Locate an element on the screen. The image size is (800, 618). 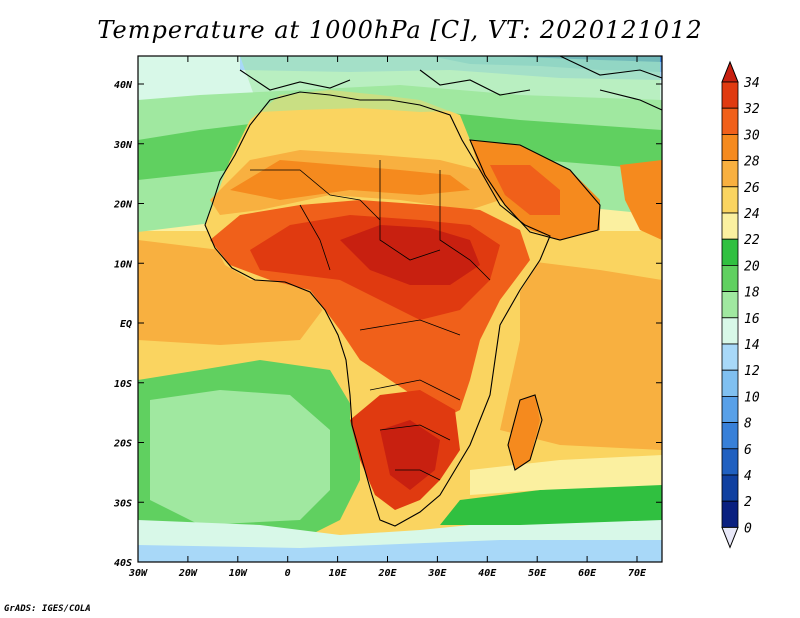
colorbar-label: 22 is located at coordinates (752, 240).